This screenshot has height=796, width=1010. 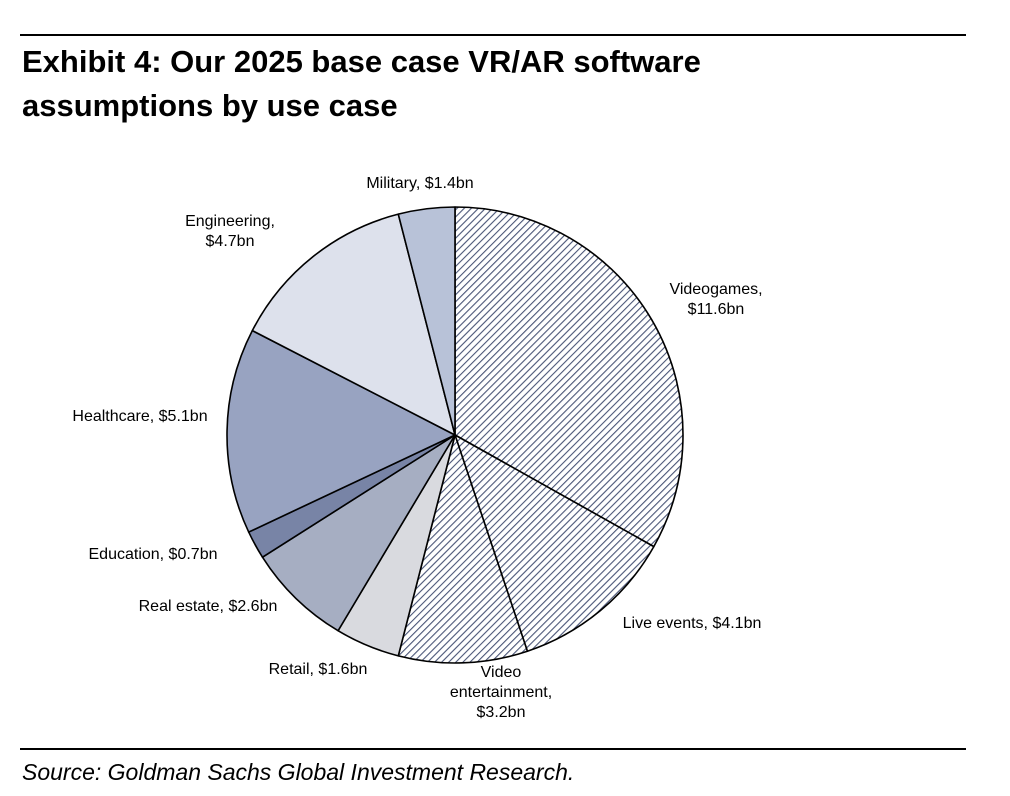 I want to click on label-live-events-line-1: Live events, $4.1bn, so click(x=692, y=623).